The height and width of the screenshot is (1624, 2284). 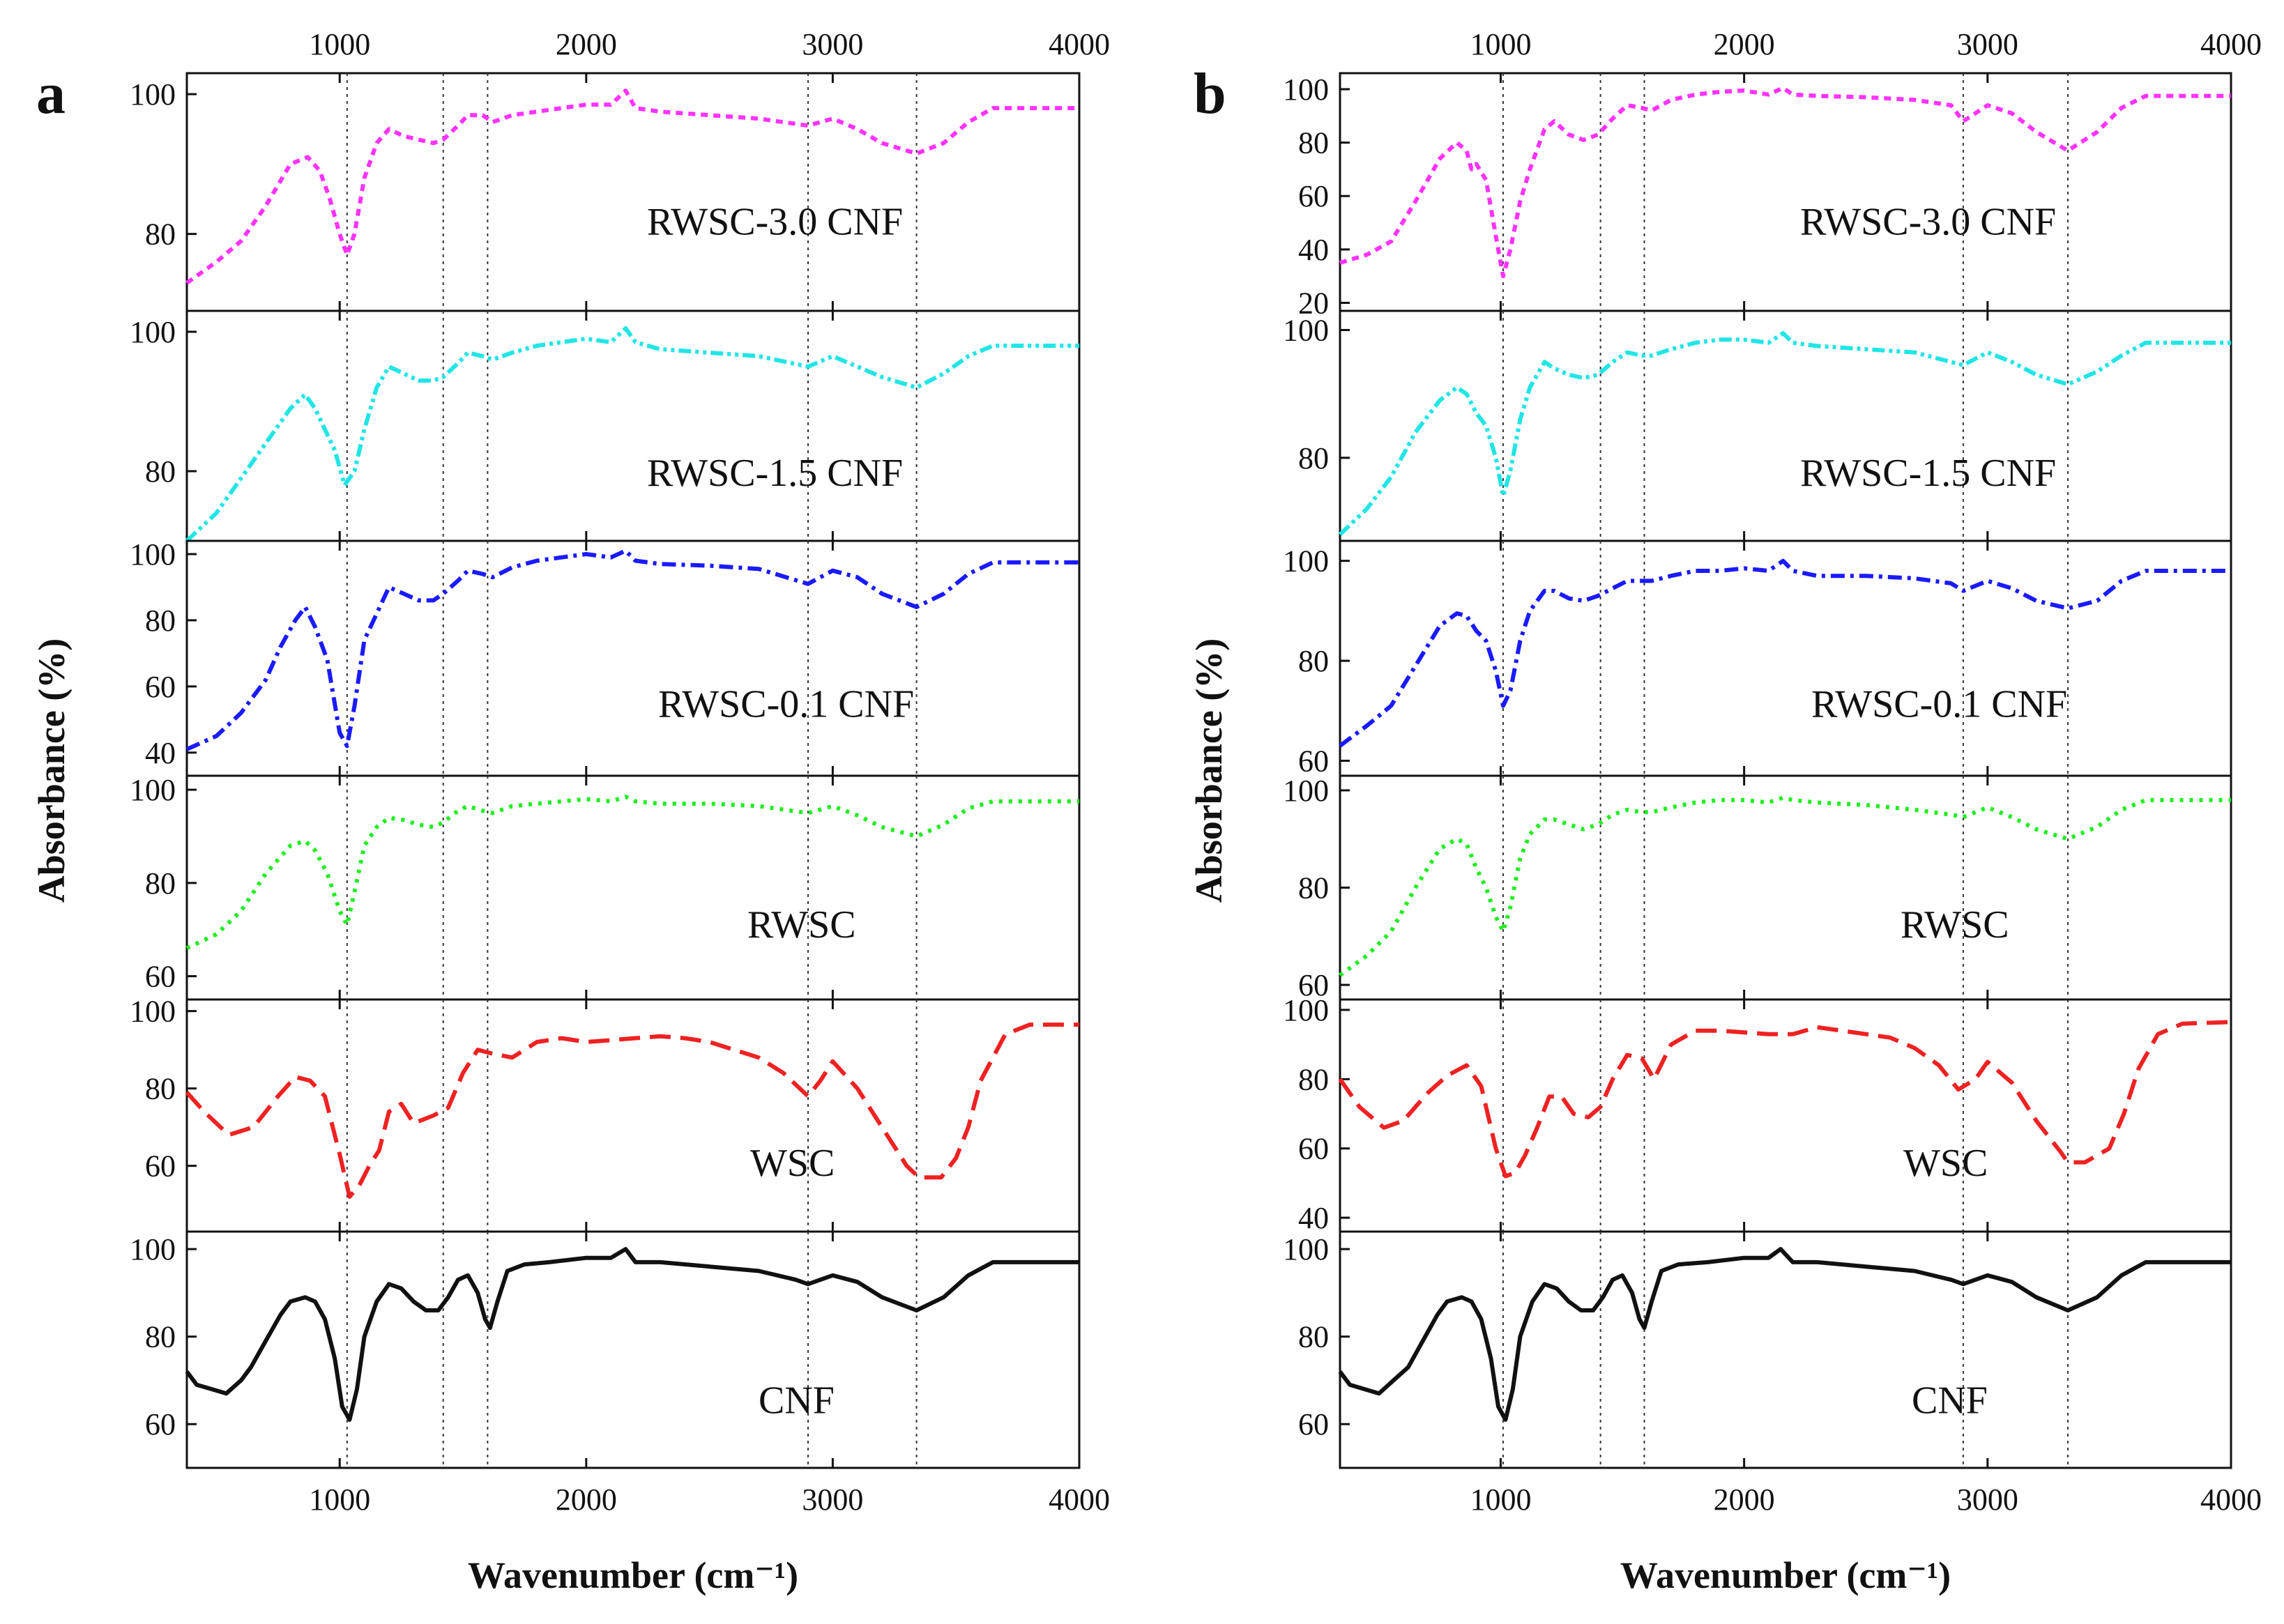 What do you see at coordinates (1500, 44) in the screenshot?
I see `x-tick-label-top: 1000` at bounding box center [1500, 44].